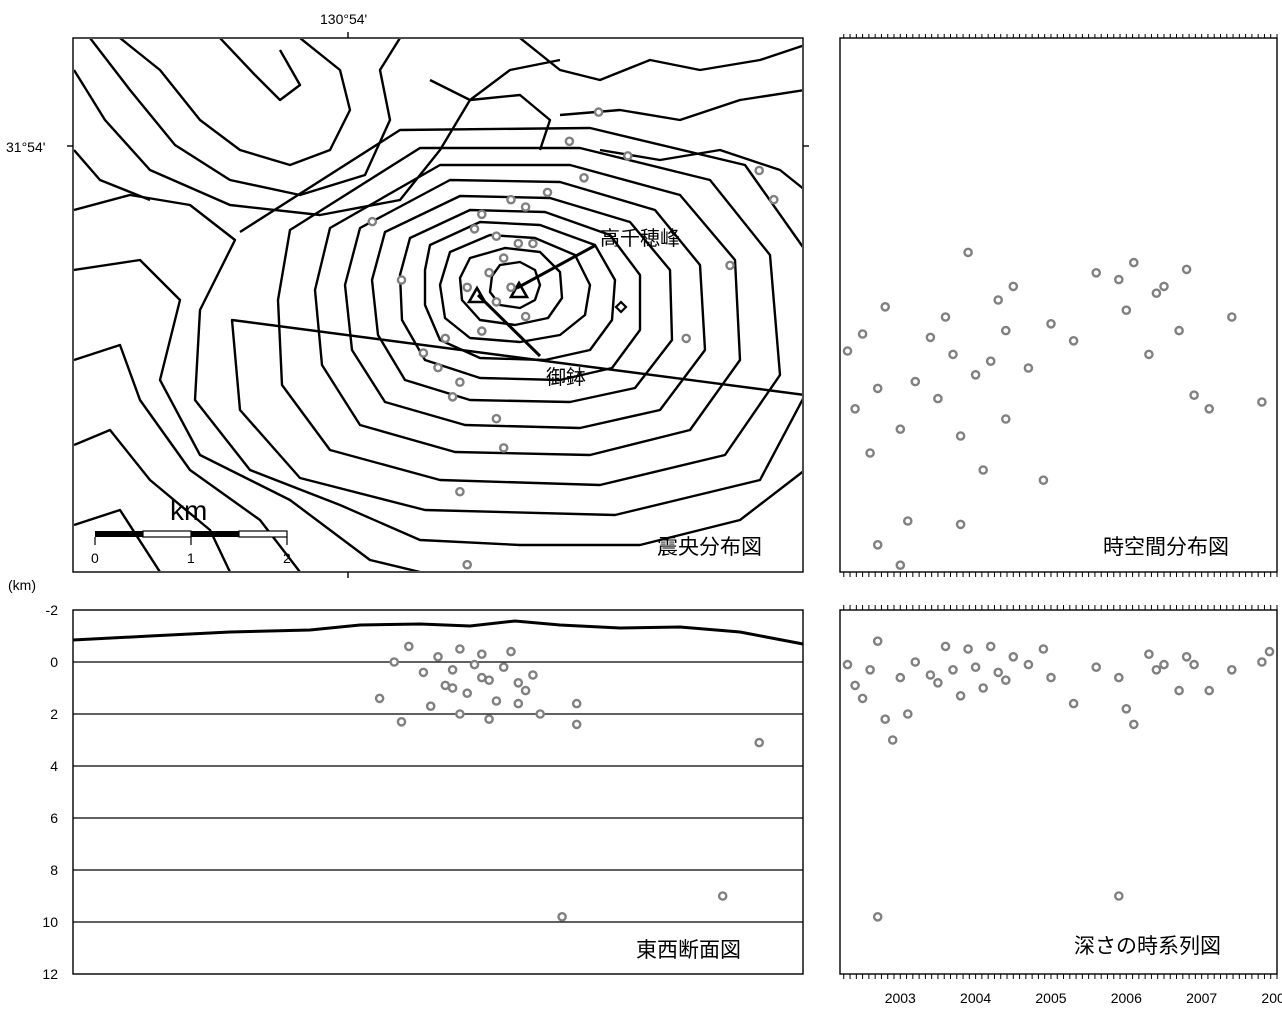 The height and width of the screenshot is (1012, 1282). What do you see at coordinates (640, 238) in the screenshot?
I see `takachiho-label: 高千穂峰` at bounding box center [640, 238].